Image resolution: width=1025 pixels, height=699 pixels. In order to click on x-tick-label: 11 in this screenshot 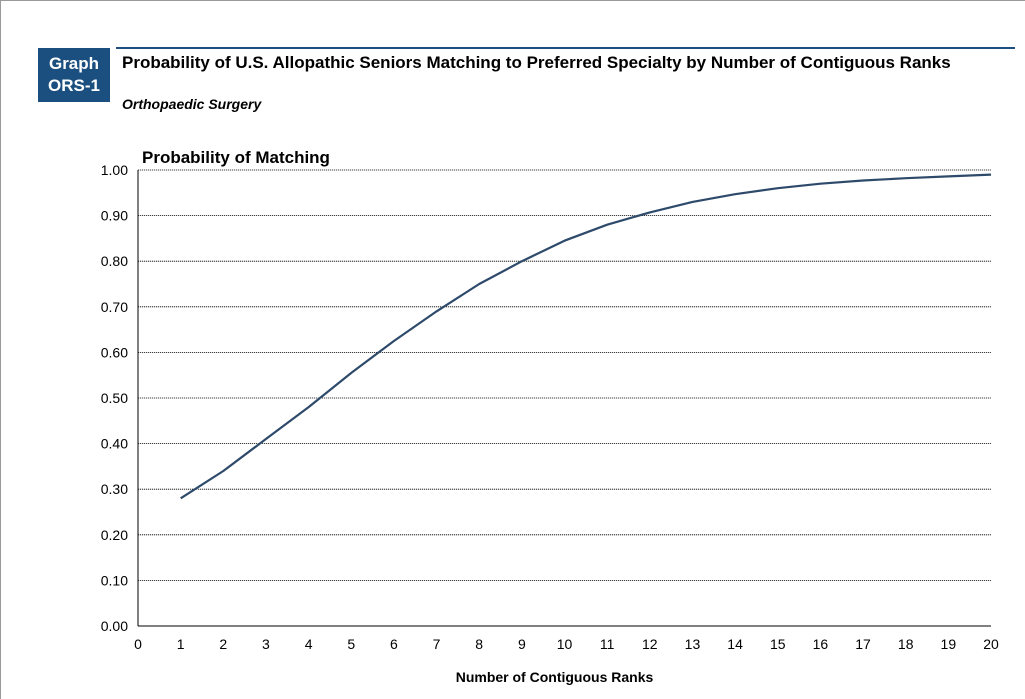, I will do `click(607, 644)`.